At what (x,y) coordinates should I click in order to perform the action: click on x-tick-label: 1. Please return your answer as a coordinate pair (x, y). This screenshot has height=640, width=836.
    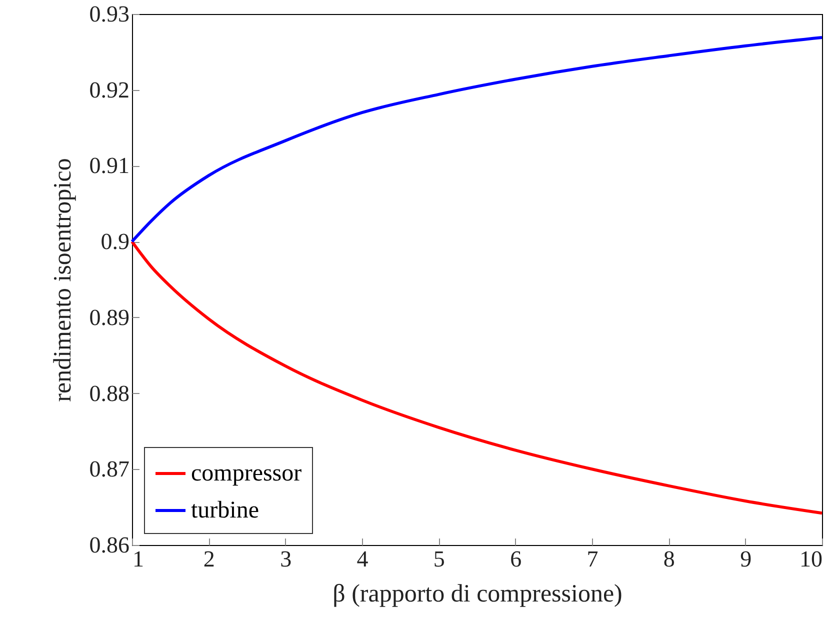
    Looking at the image, I should click on (138, 559).